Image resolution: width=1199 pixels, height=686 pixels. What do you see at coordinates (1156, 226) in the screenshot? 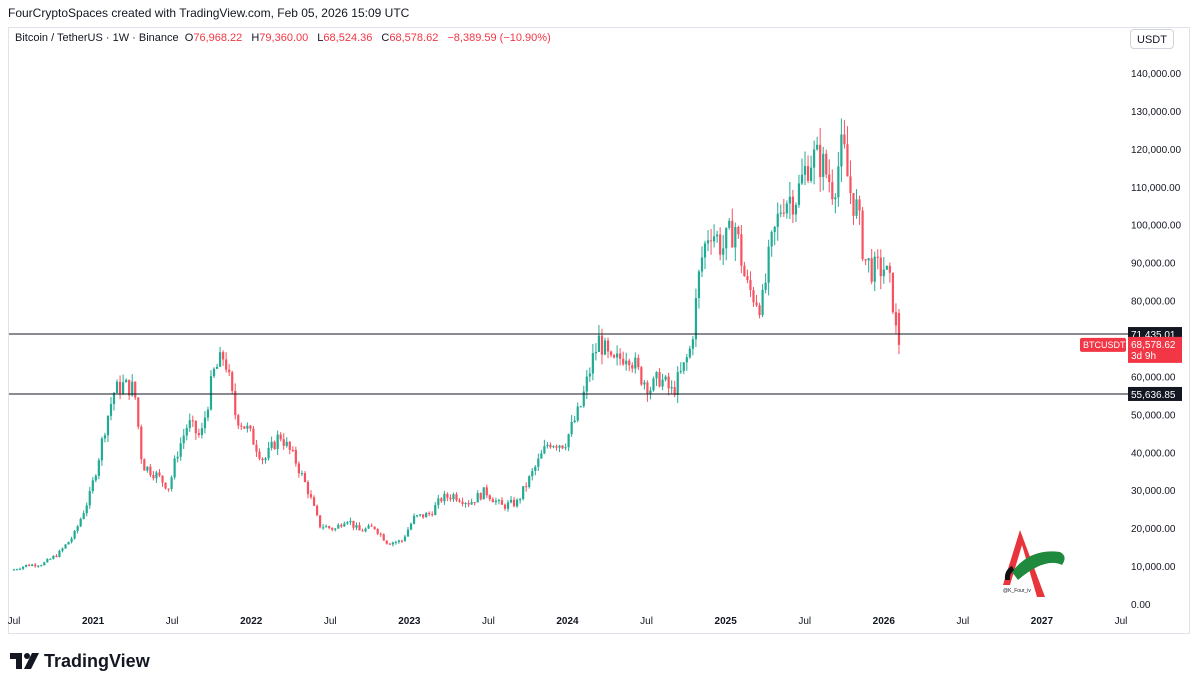
I see `y-tick-label: 100,000.00` at bounding box center [1156, 226].